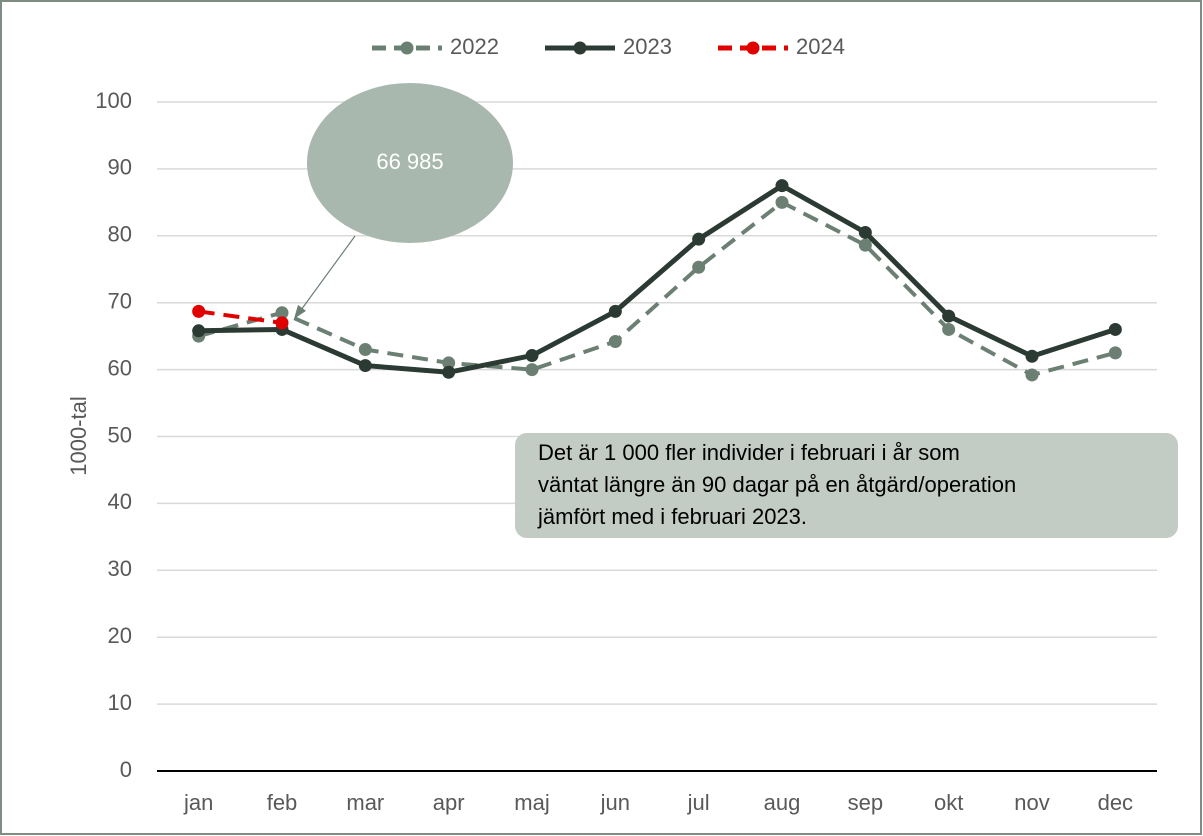  Describe the element at coordinates (120, 635) in the screenshot. I see `y-tick-label: 20` at that location.